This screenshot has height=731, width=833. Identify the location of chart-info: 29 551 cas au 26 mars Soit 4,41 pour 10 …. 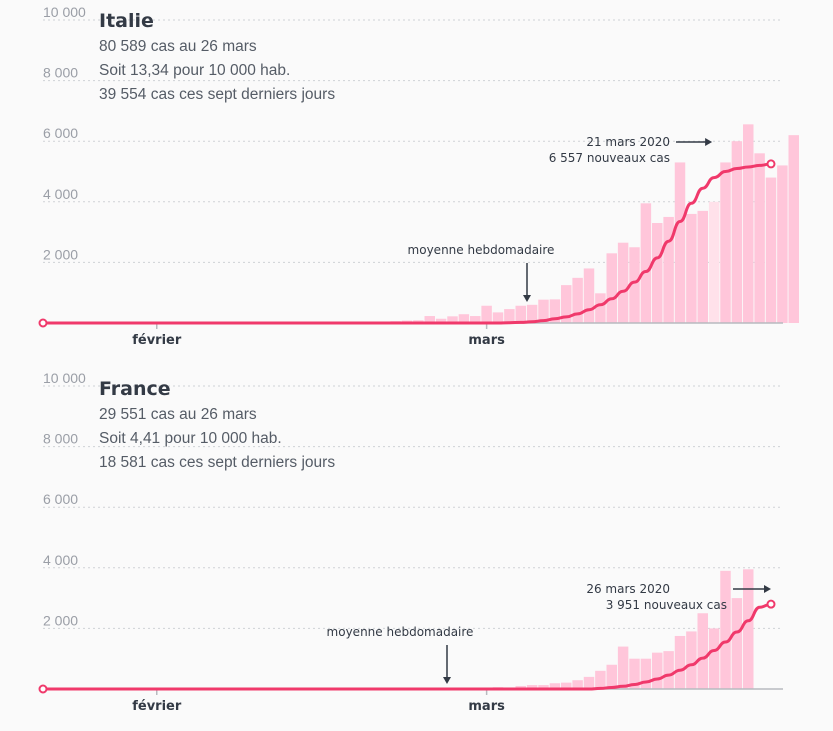
(217, 439).